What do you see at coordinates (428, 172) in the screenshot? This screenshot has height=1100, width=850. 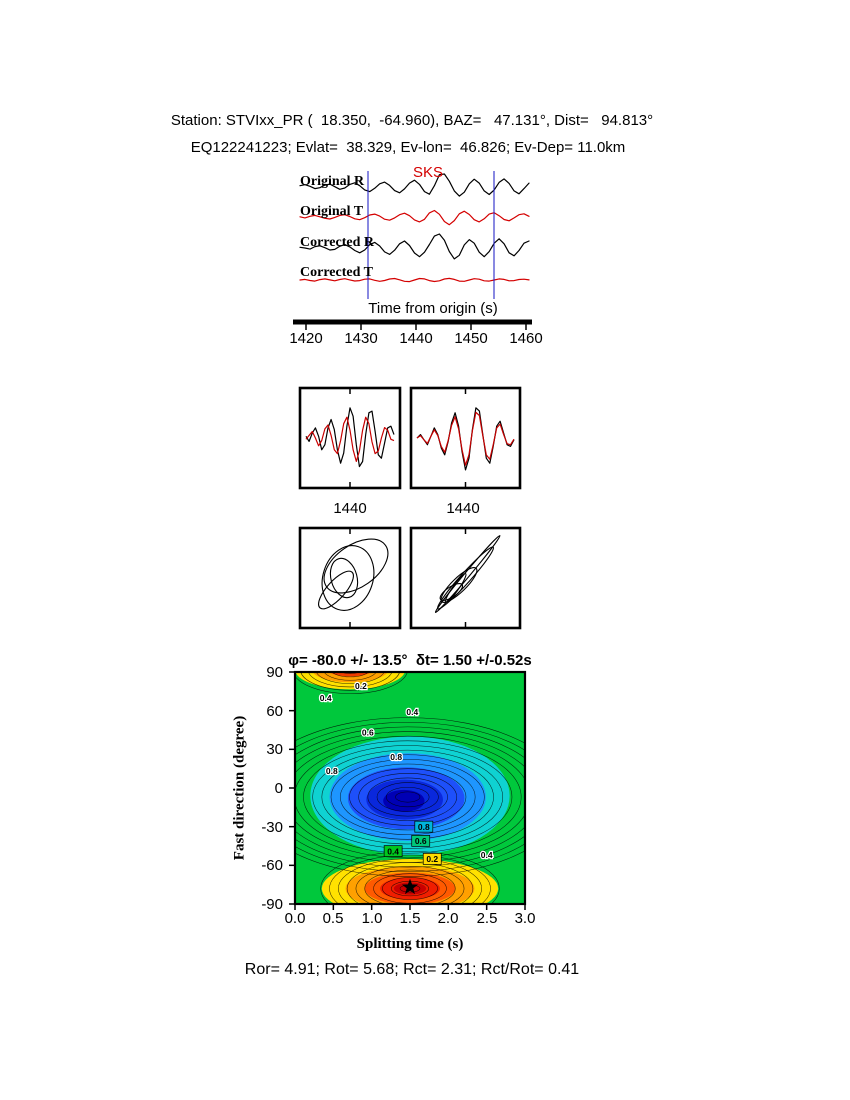 I see `phase-label-sks: SKS` at bounding box center [428, 172].